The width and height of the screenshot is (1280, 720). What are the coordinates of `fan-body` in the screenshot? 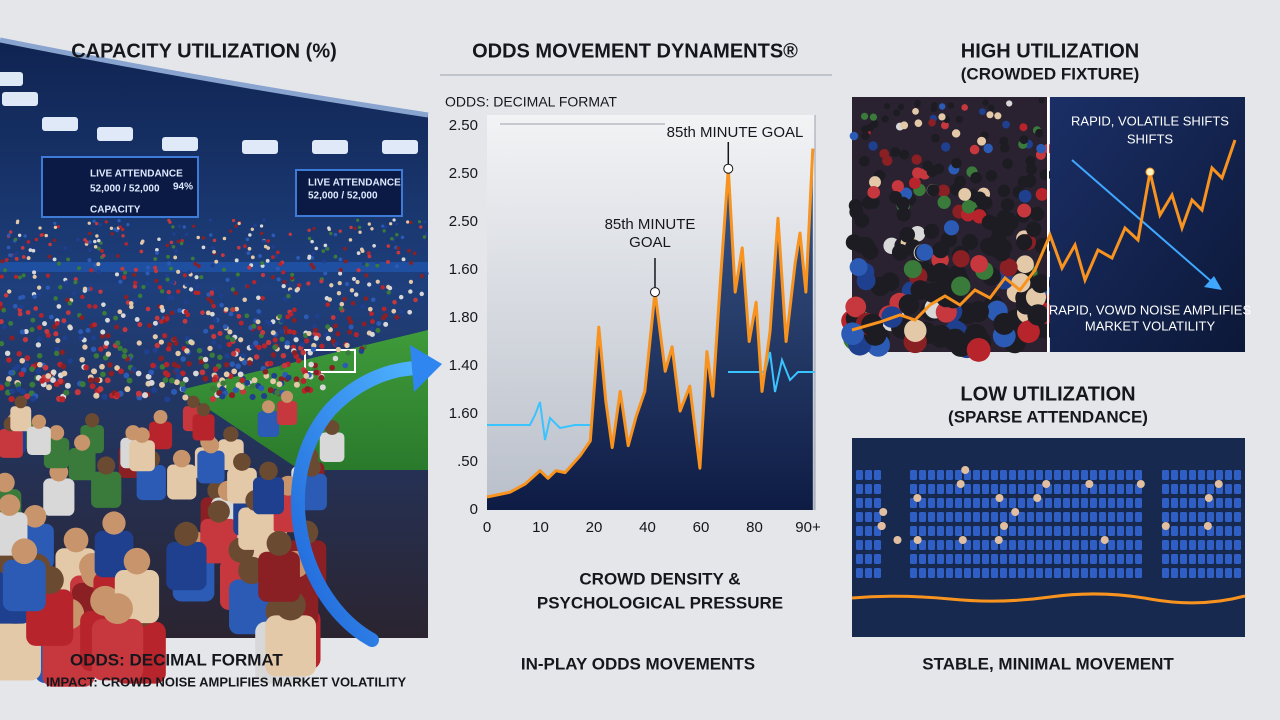 It's located at (24, 585).